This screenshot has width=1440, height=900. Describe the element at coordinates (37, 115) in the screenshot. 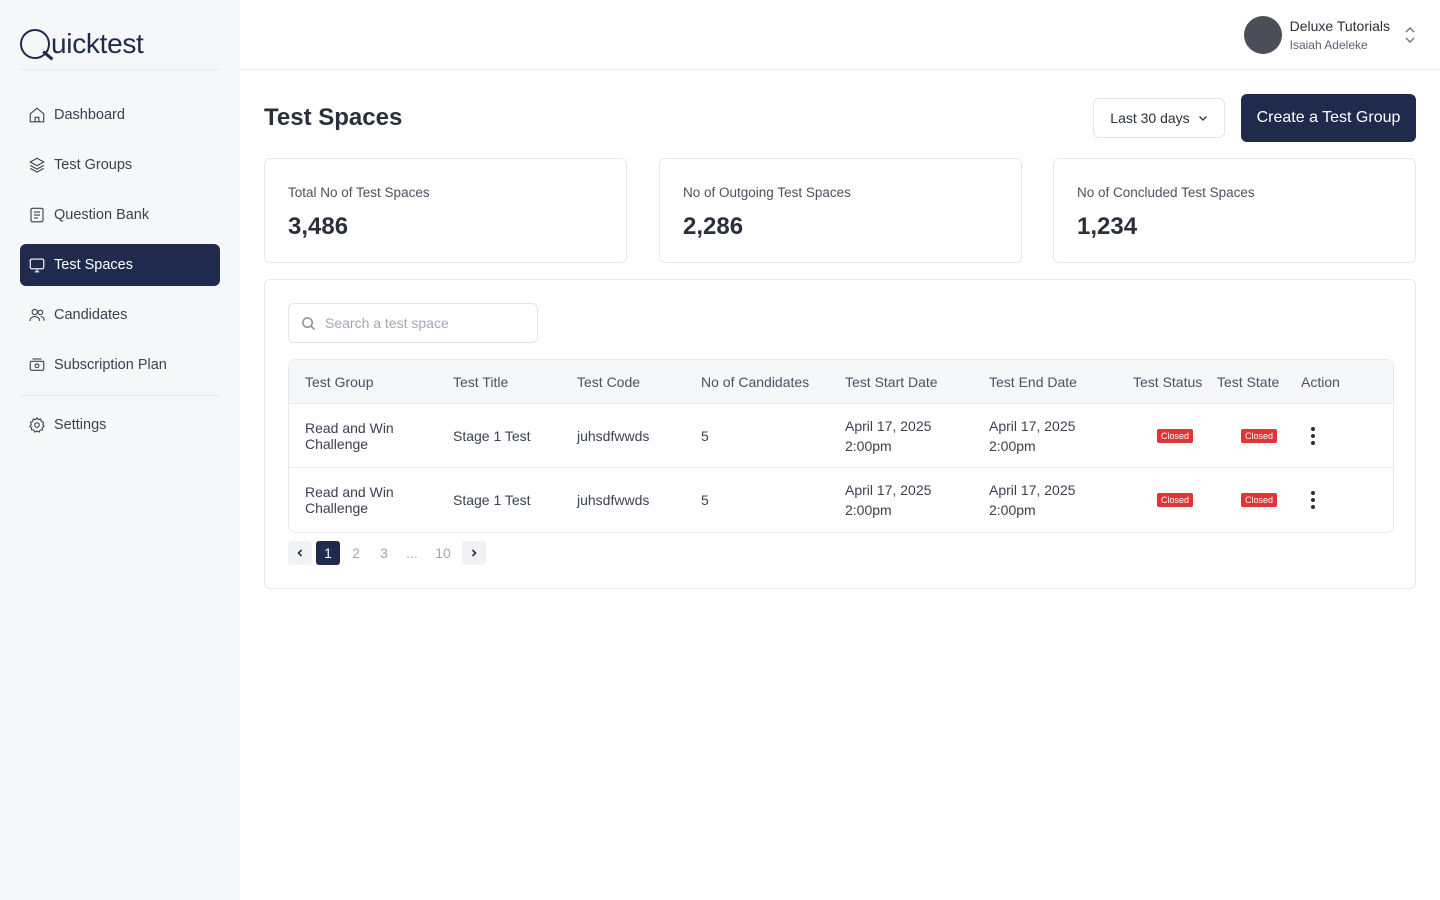

I see `home-icon` at that location.